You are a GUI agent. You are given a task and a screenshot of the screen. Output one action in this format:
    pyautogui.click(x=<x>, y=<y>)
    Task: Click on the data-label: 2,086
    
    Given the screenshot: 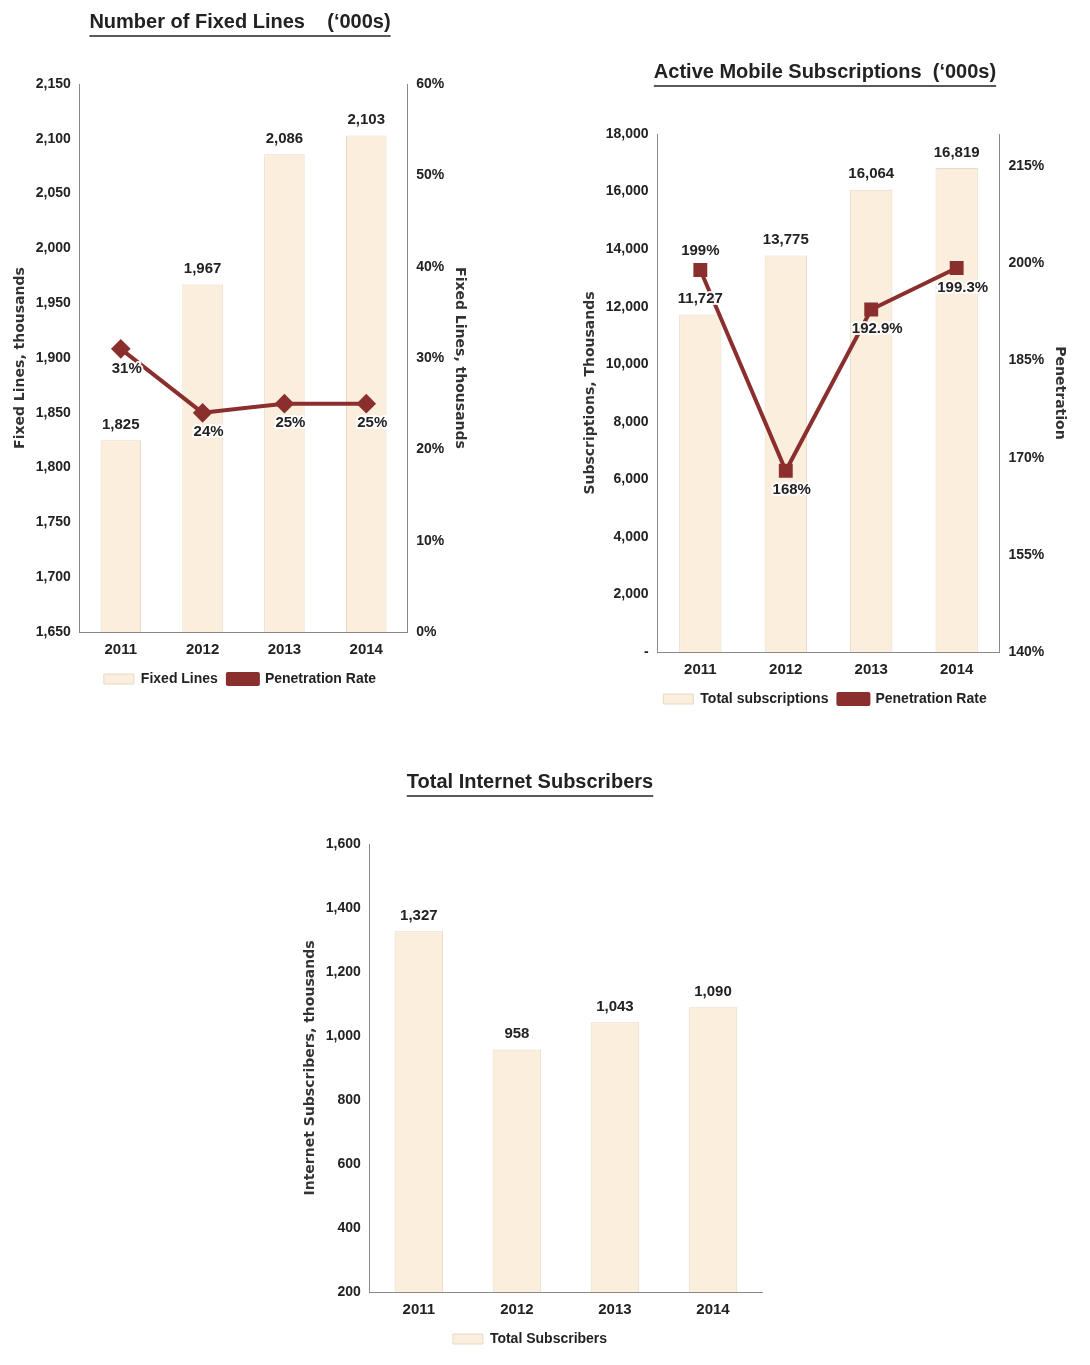 What is the action you would take?
    pyautogui.click(x=284, y=137)
    